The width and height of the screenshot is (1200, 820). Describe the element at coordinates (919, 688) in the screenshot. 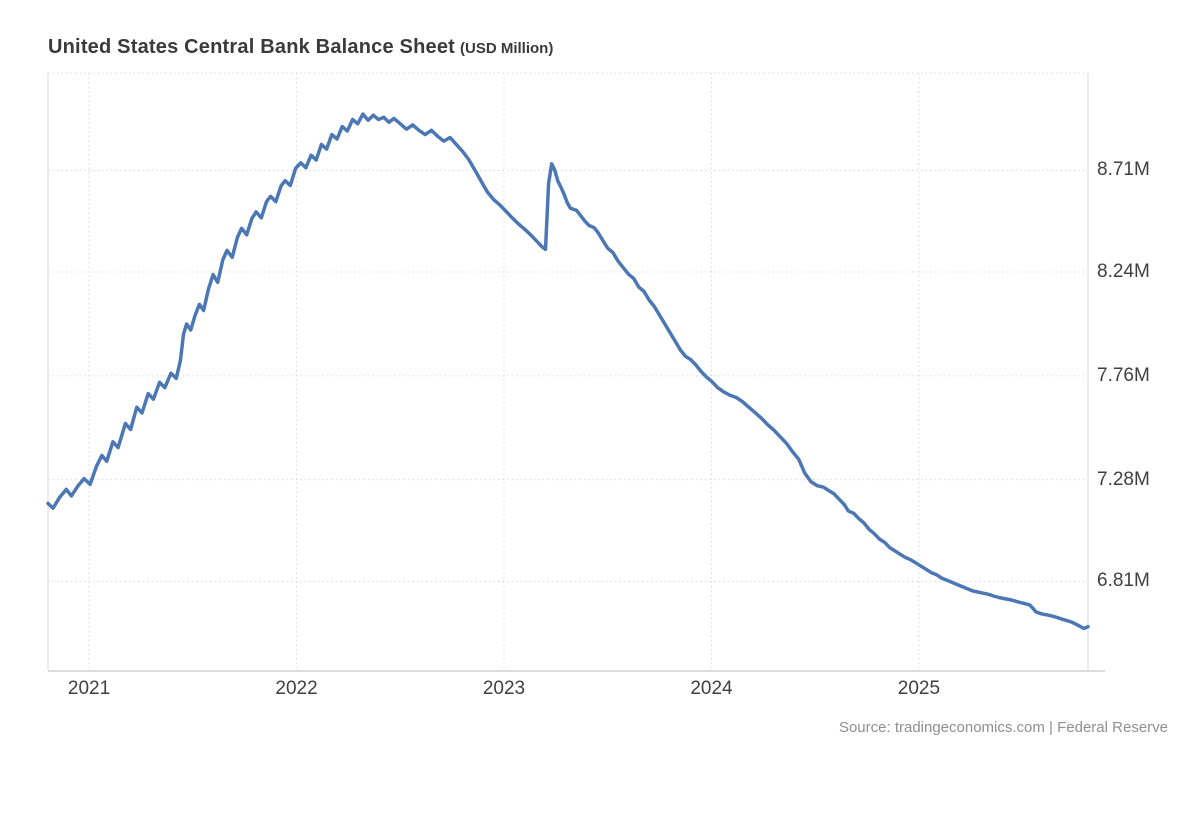

I see `x-tick-label: 2025` at that location.